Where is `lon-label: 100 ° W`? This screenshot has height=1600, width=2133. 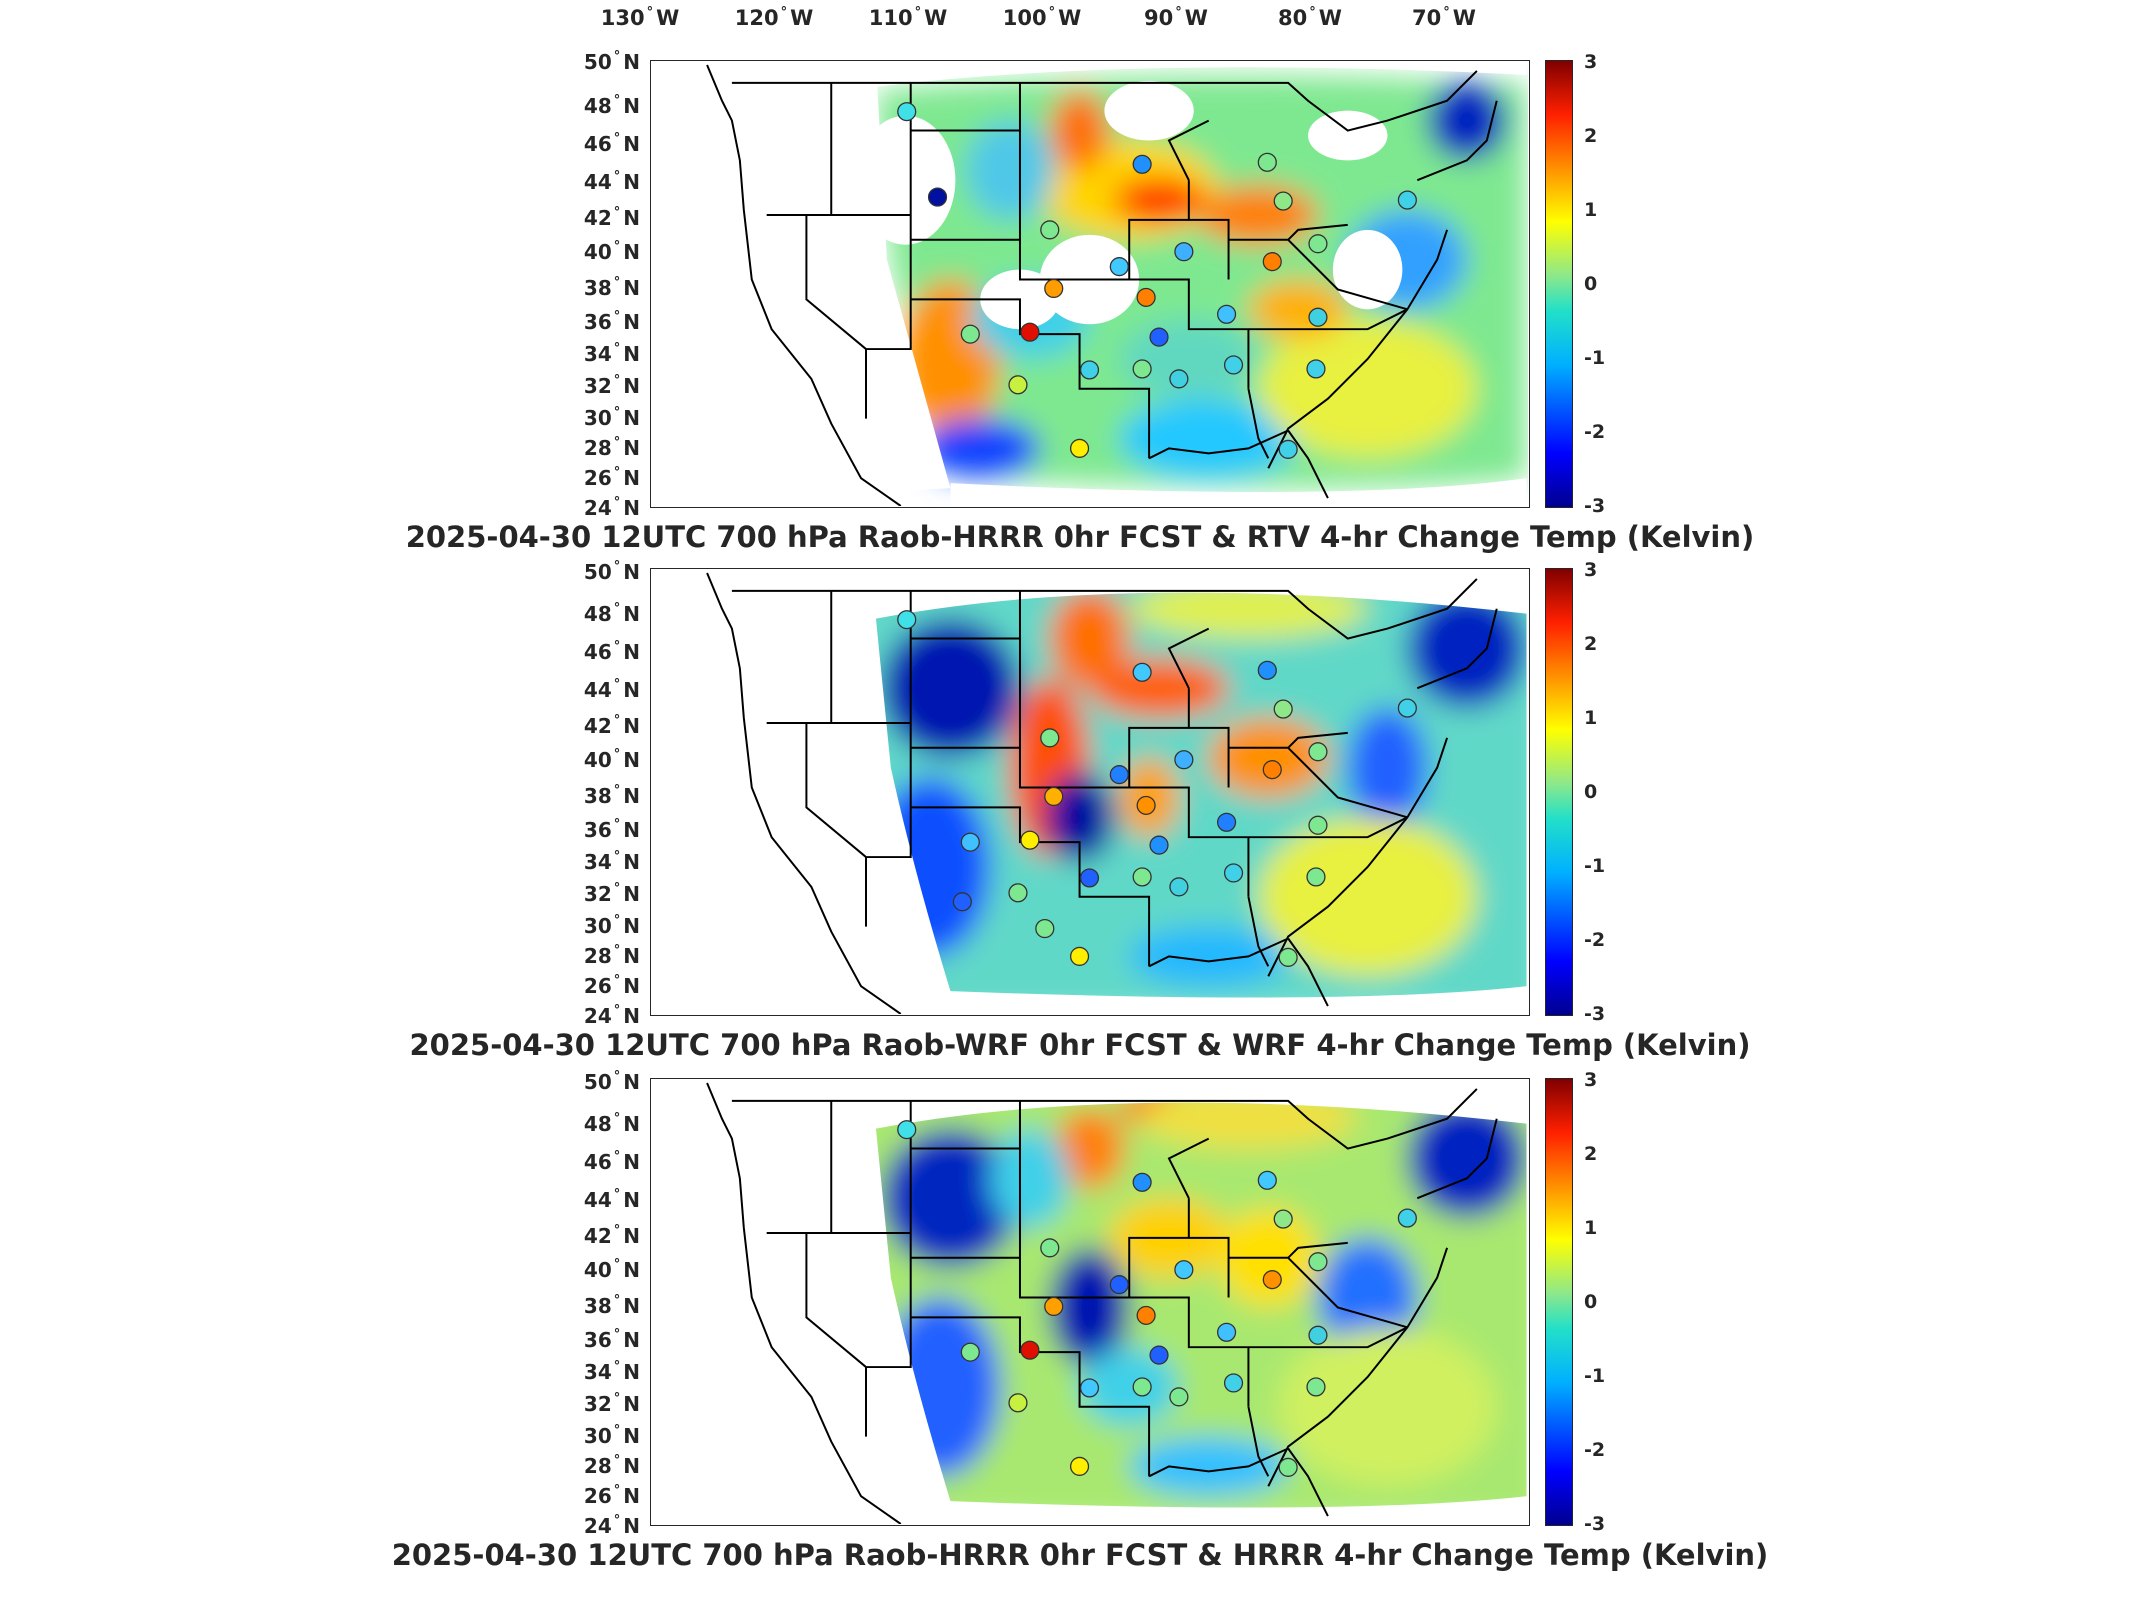 lon-label: 100 ° W is located at coordinates (1042, 17).